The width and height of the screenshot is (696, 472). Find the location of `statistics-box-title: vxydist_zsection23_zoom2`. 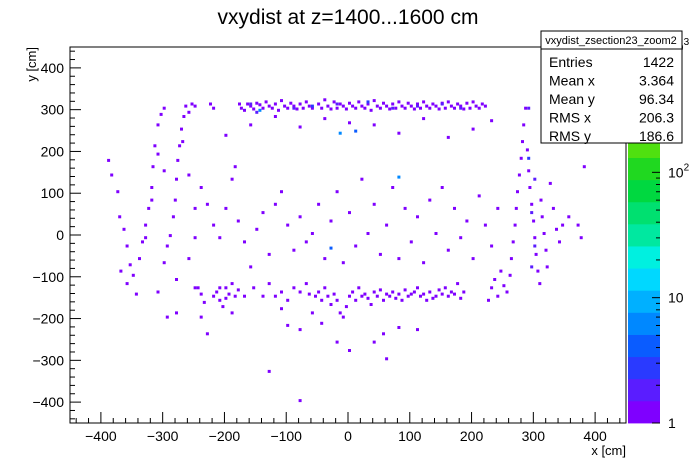

statistics-box-title: vxydist_zsection23_zoom2 is located at coordinates (610, 41).